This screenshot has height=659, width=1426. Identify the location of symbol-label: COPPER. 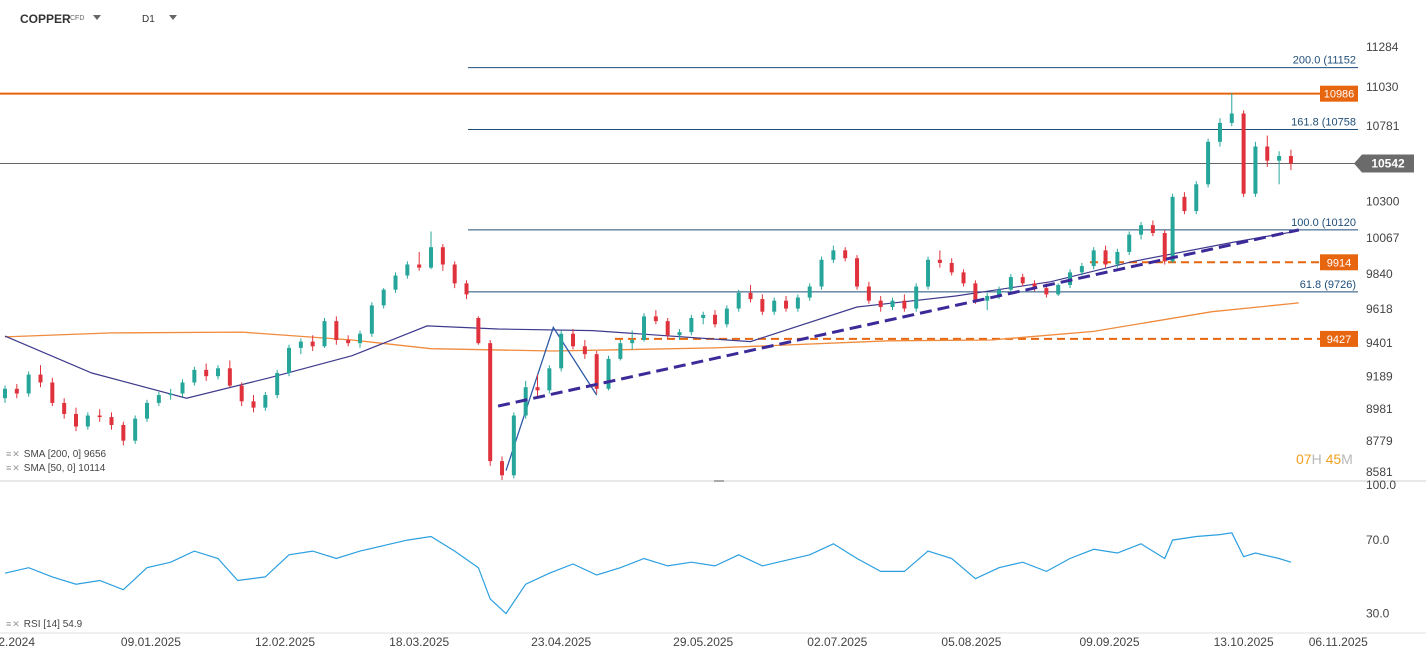
(45, 19).